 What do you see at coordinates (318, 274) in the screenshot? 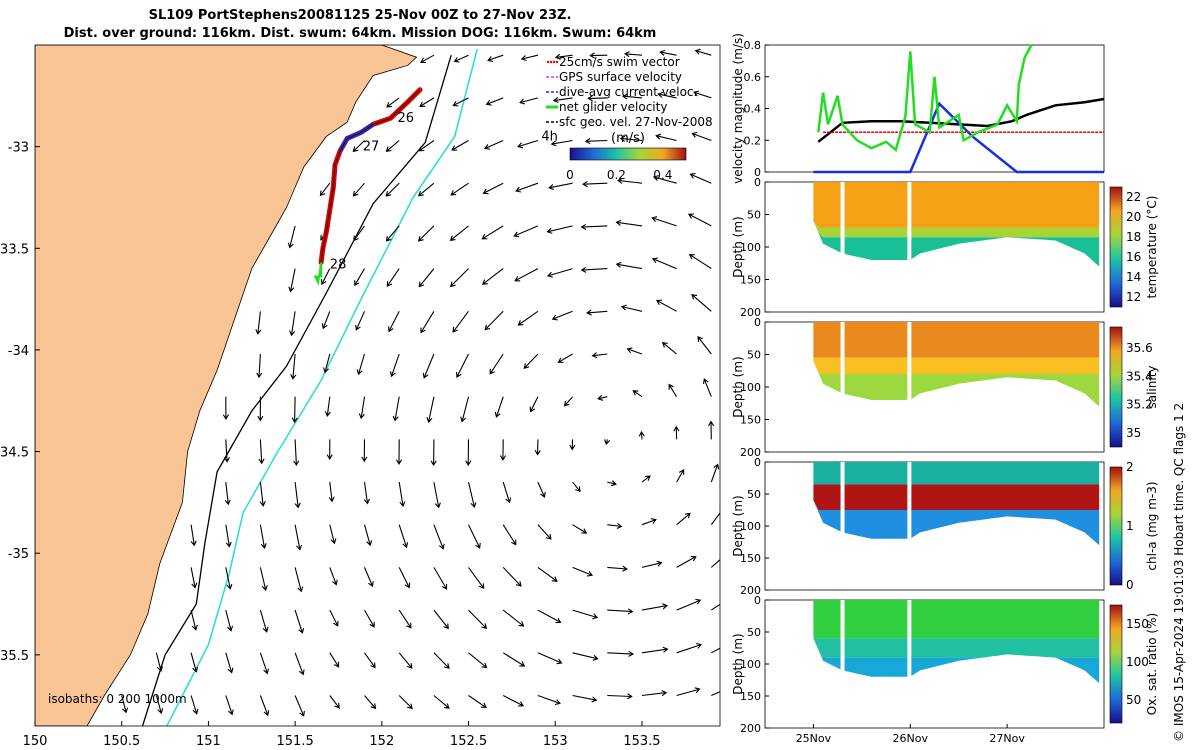
I see `net-velocity-arrow` at bounding box center [318, 274].